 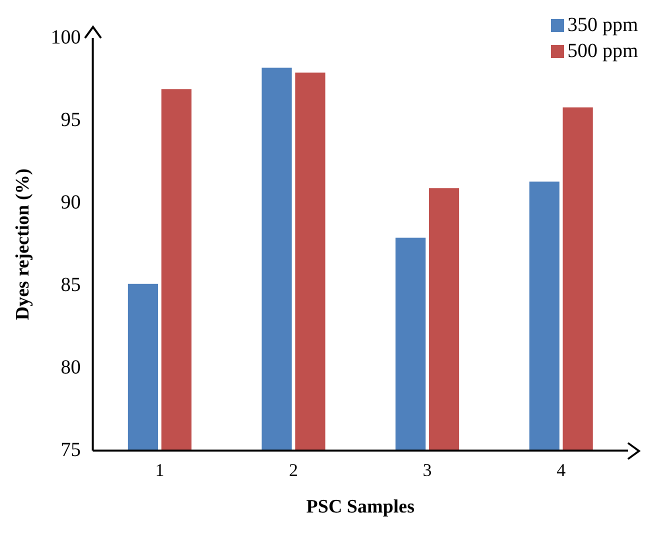 I want to click on x-tick-label: 3, so click(x=427, y=470).